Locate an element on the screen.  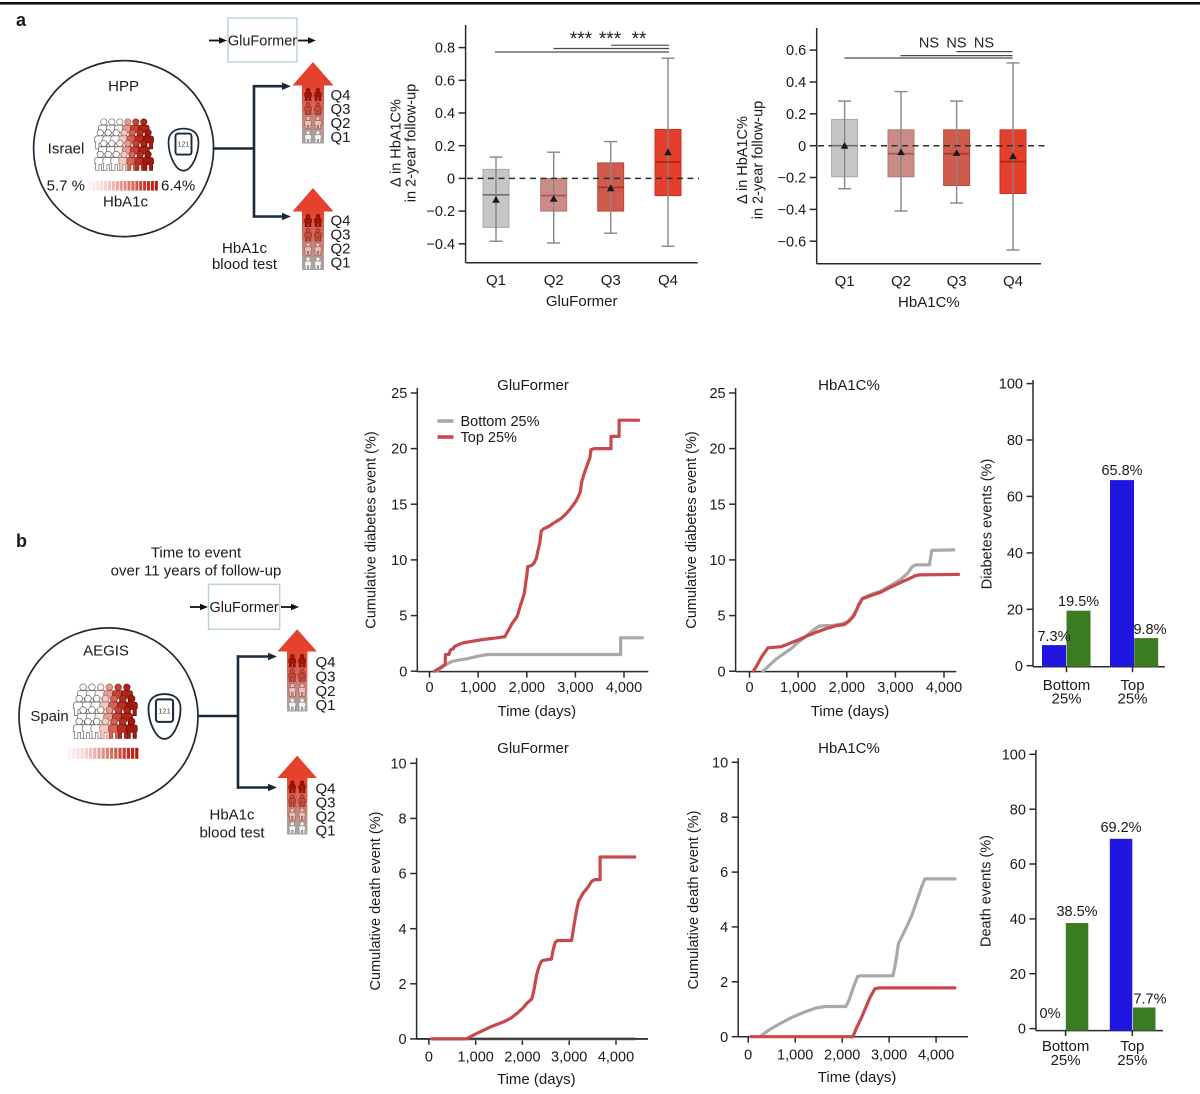
svg-text: 9.8% is located at coordinates (1149, 630).